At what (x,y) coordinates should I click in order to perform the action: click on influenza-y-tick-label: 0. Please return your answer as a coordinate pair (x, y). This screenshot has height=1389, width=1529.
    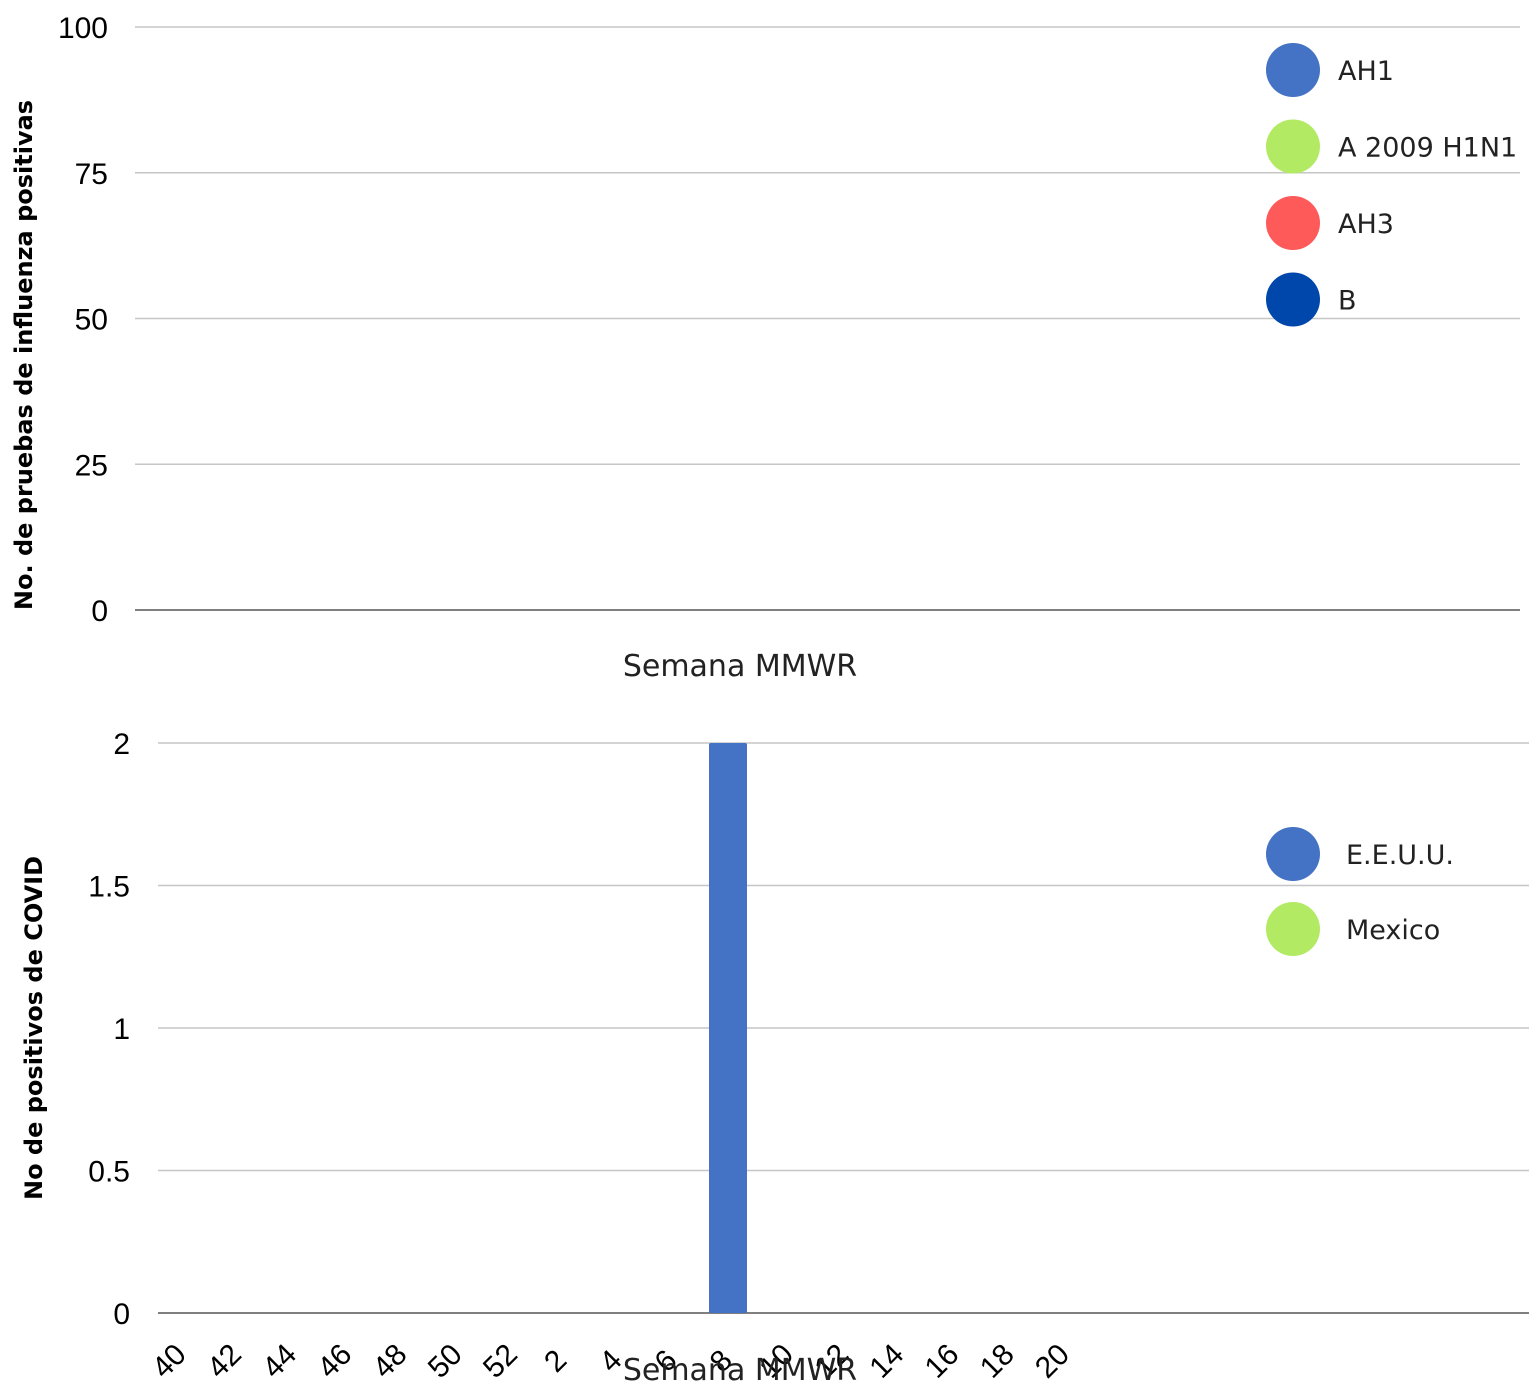
    Looking at the image, I should click on (99, 611).